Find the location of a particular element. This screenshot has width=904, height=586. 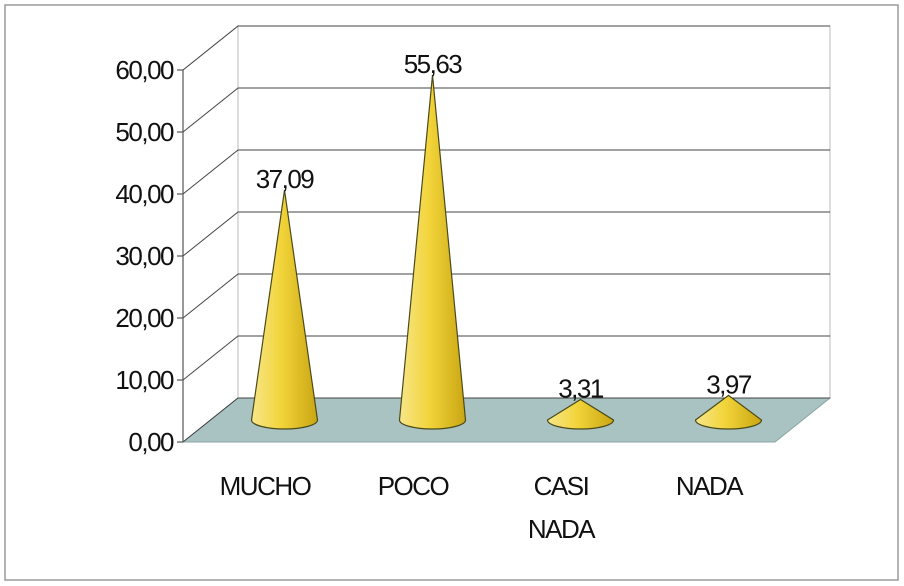

value-label: 37,09 is located at coordinates (285, 179).